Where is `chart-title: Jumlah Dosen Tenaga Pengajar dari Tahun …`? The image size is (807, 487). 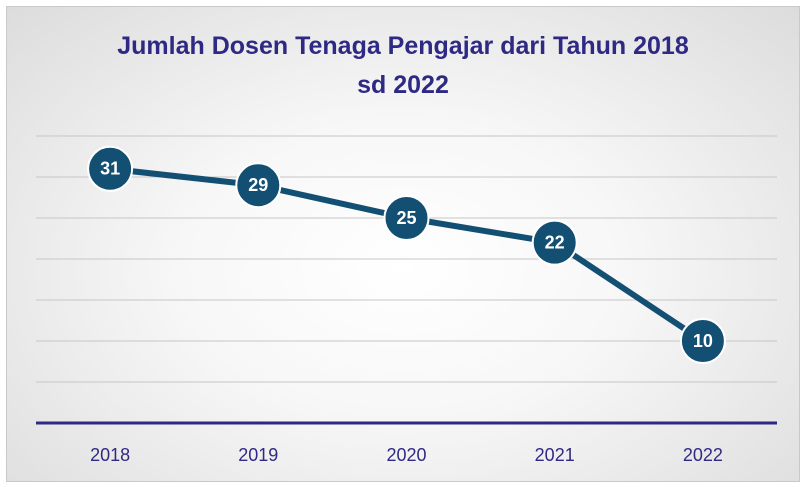
chart-title: Jumlah Dosen Tenaga Pengajar dari Tahun … is located at coordinates (403, 65).